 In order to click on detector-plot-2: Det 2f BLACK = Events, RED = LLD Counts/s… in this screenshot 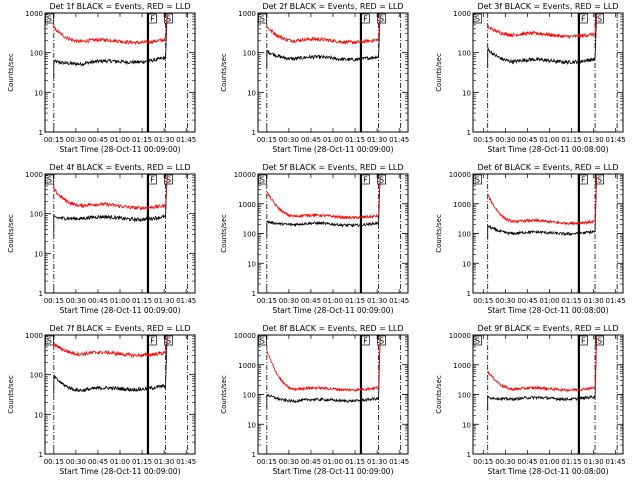, I will do `click(314, 78)`.